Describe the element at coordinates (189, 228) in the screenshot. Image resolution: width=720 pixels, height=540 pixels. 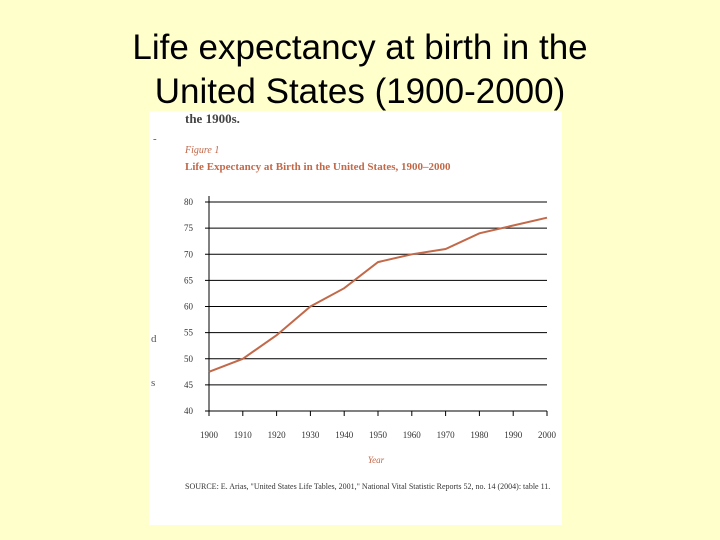
I see `y-tick-label: 75` at that location.